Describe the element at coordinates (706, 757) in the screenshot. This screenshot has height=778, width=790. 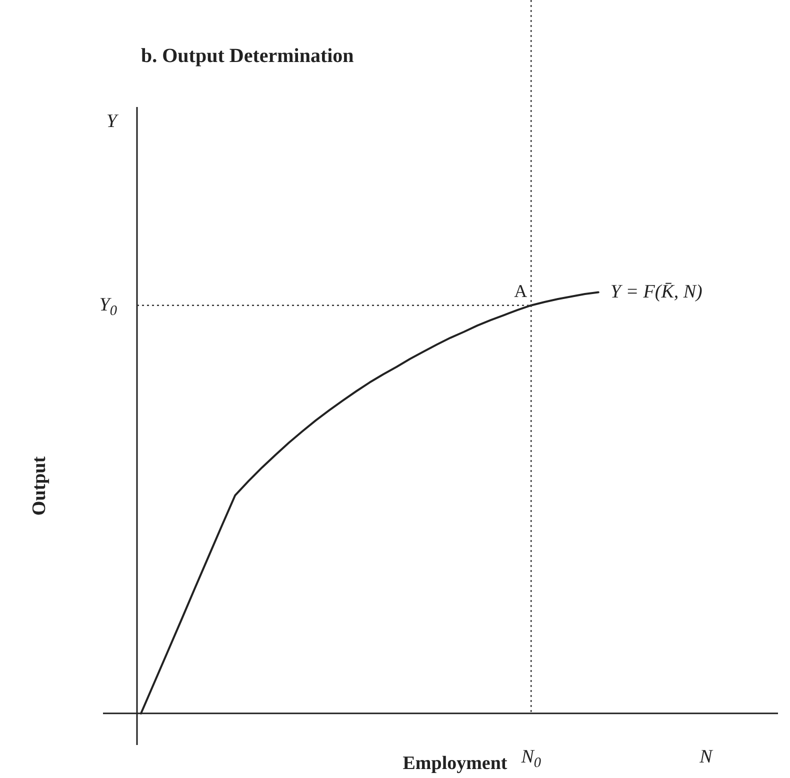
I see `x-tick-label: N` at that location.